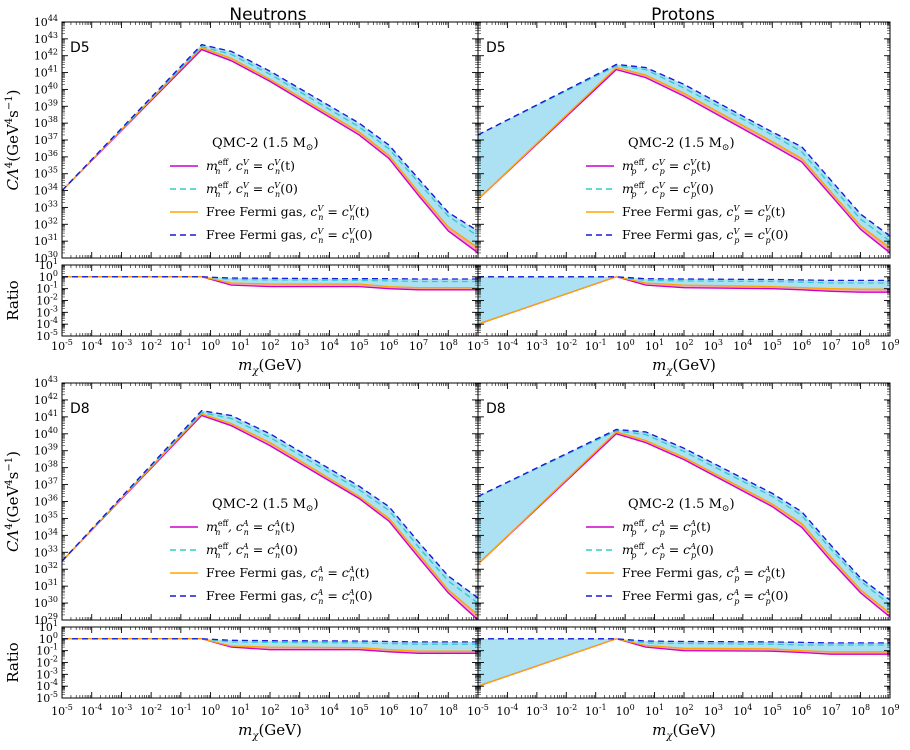  I want to click on legend-entry: meff p , cA p = cA p(t), so click(666, 528).